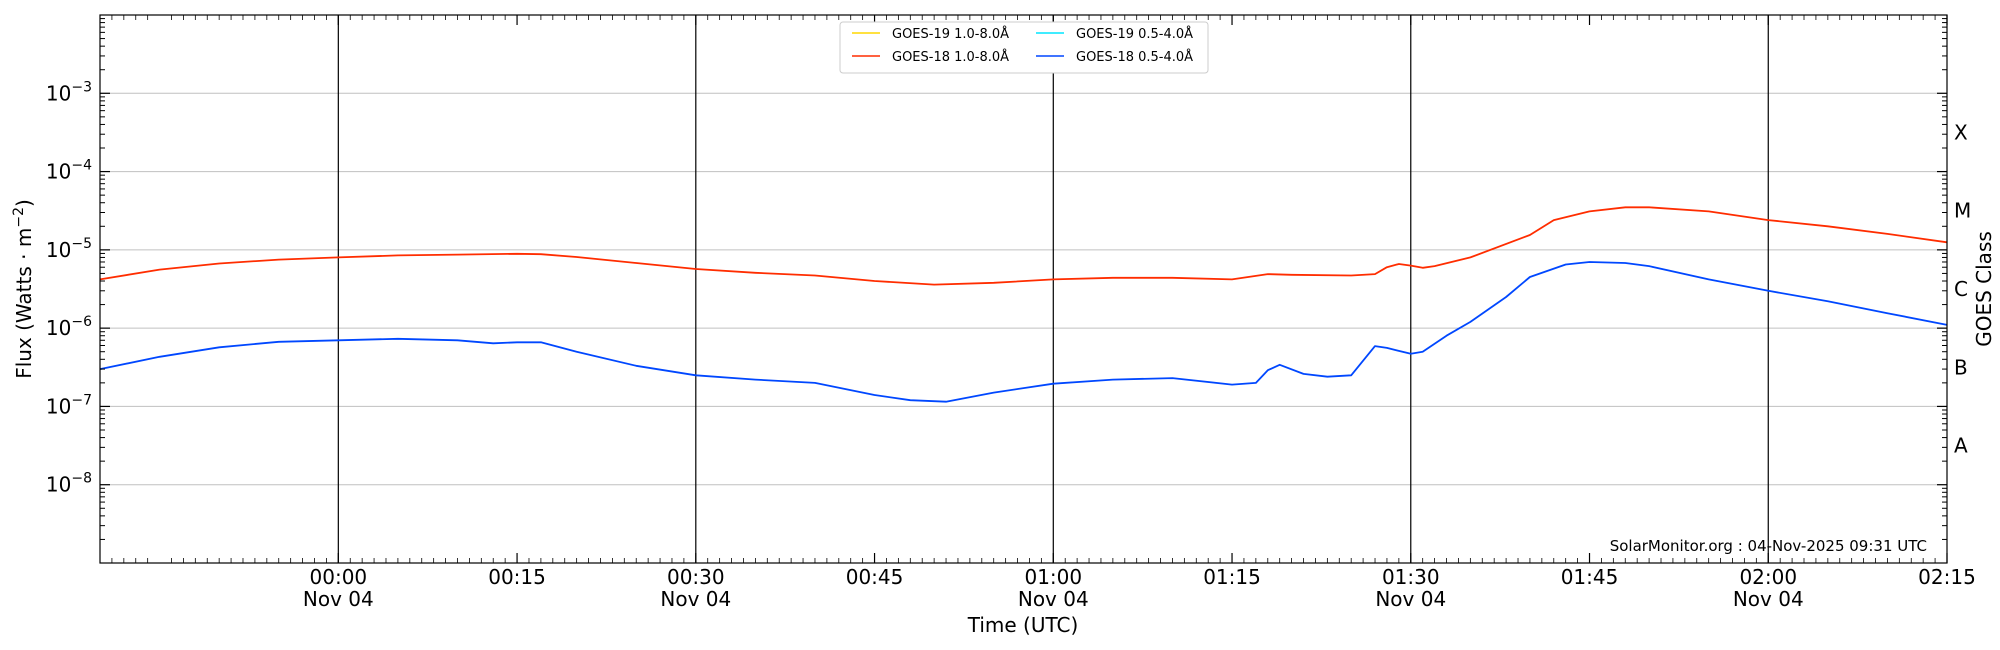 This screenshot has height=650, width=2000. I want to click on y-axis-title: Flux (Watts · m−2), so click(23, 289).